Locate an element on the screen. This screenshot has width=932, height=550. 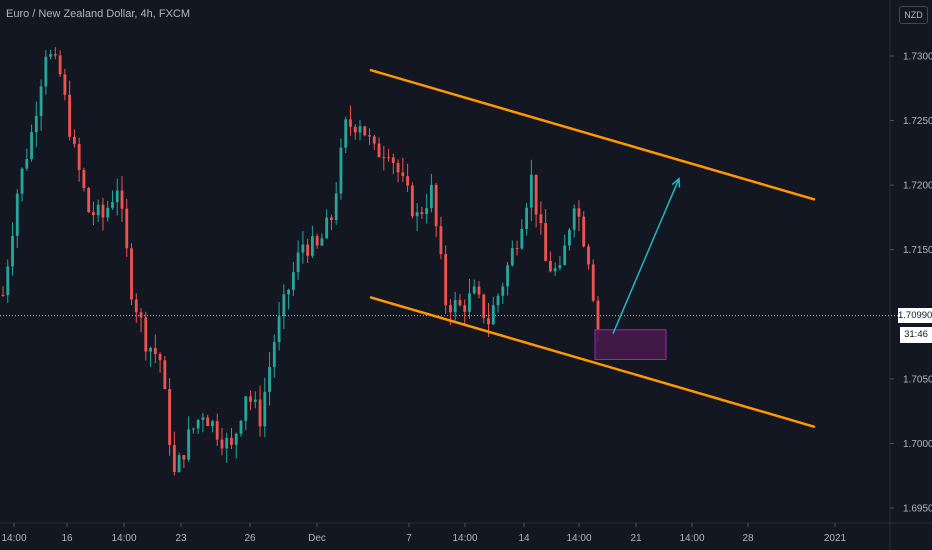
time-tick-label: 2021 is located at coordinates (835, 538).